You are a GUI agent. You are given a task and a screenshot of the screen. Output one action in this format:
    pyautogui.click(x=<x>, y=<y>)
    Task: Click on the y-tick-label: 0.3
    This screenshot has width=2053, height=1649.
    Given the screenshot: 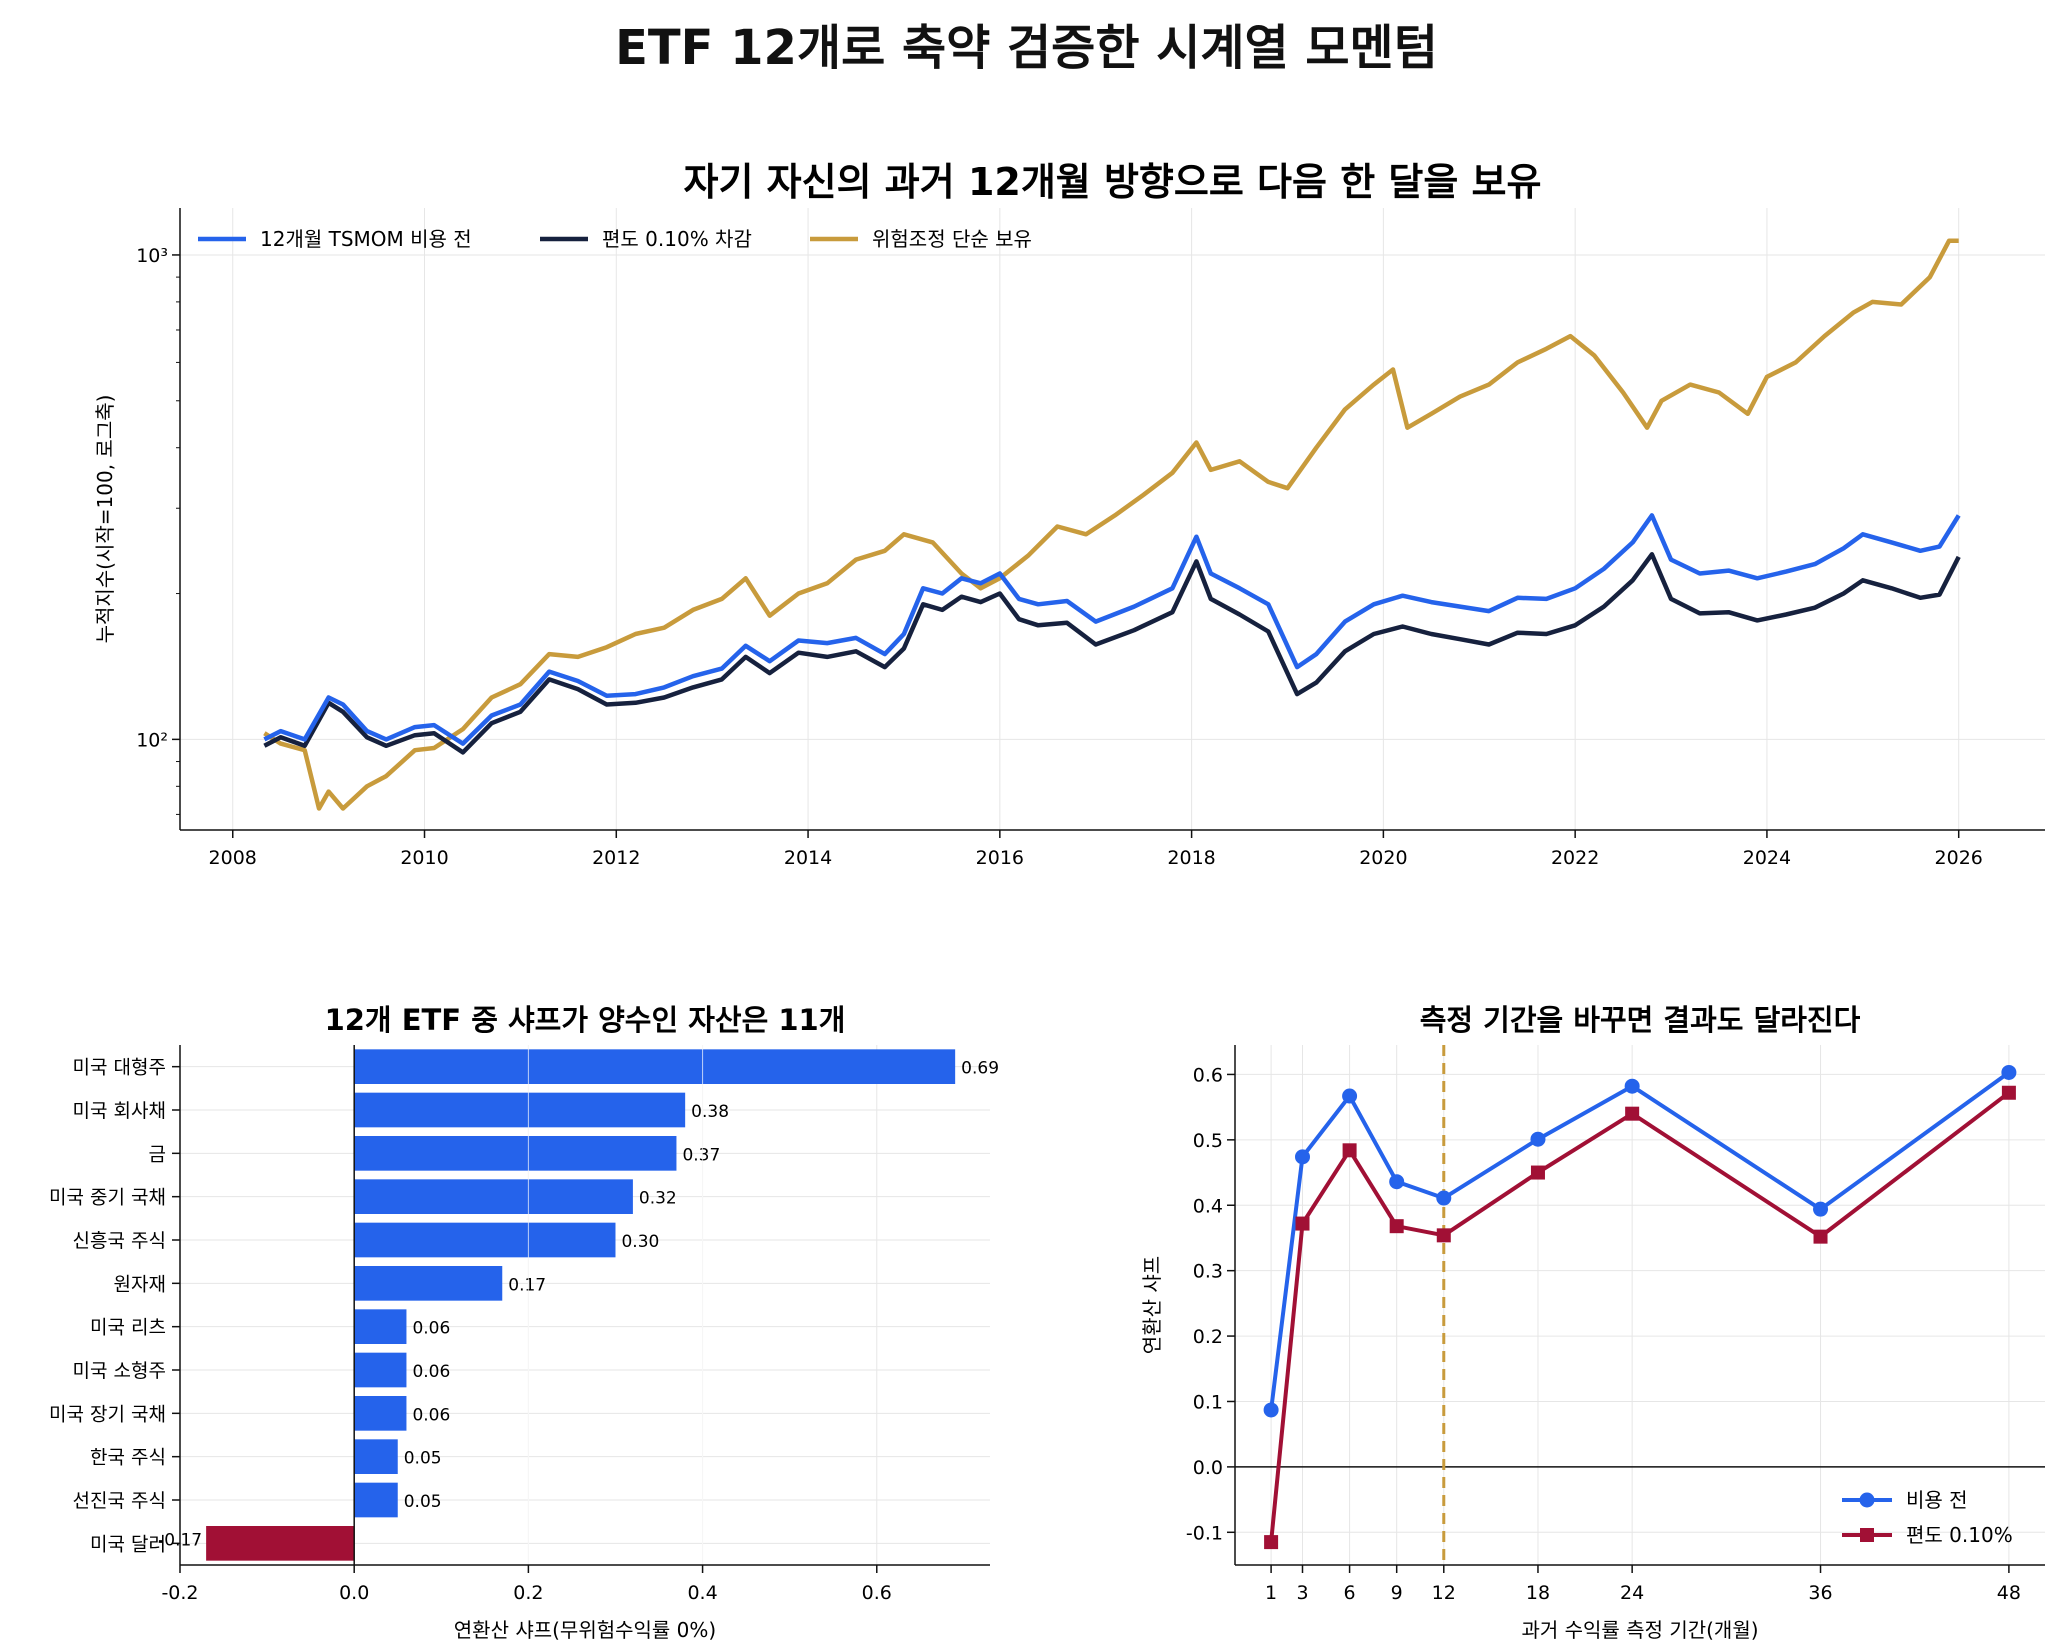 What is the action you would take?
    pyautogui.click(x=1208, y=1272)
    